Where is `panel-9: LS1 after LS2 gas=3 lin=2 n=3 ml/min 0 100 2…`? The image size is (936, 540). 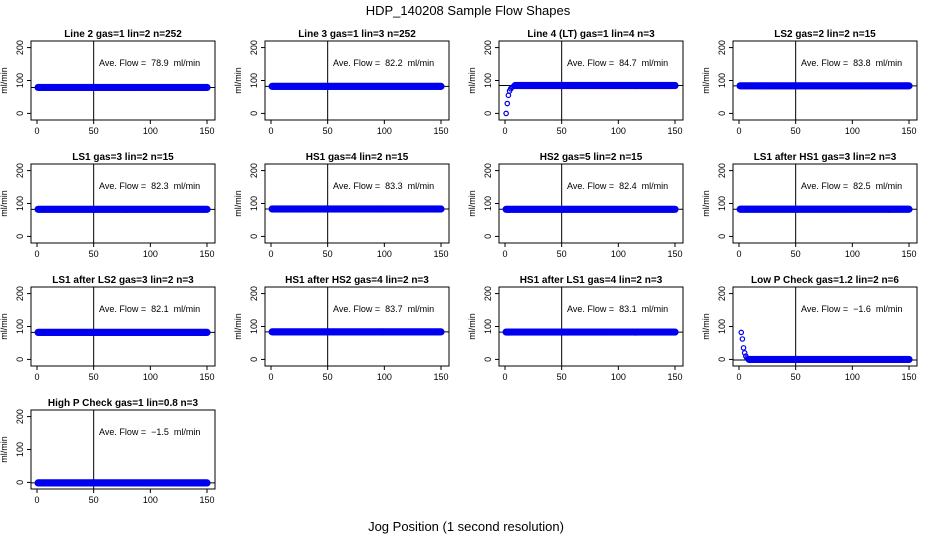 panel-9: LS1 after LS2 gas=3 lin=2 n=3 ml/min 0 100 2… is located at coordinates (108, 328).